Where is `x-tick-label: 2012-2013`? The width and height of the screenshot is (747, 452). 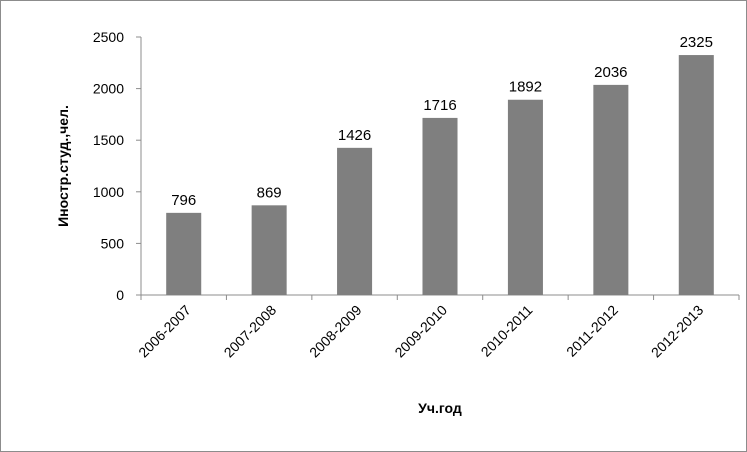 x-tick-label: 2012-2013 is located at coordinates (677, 331).